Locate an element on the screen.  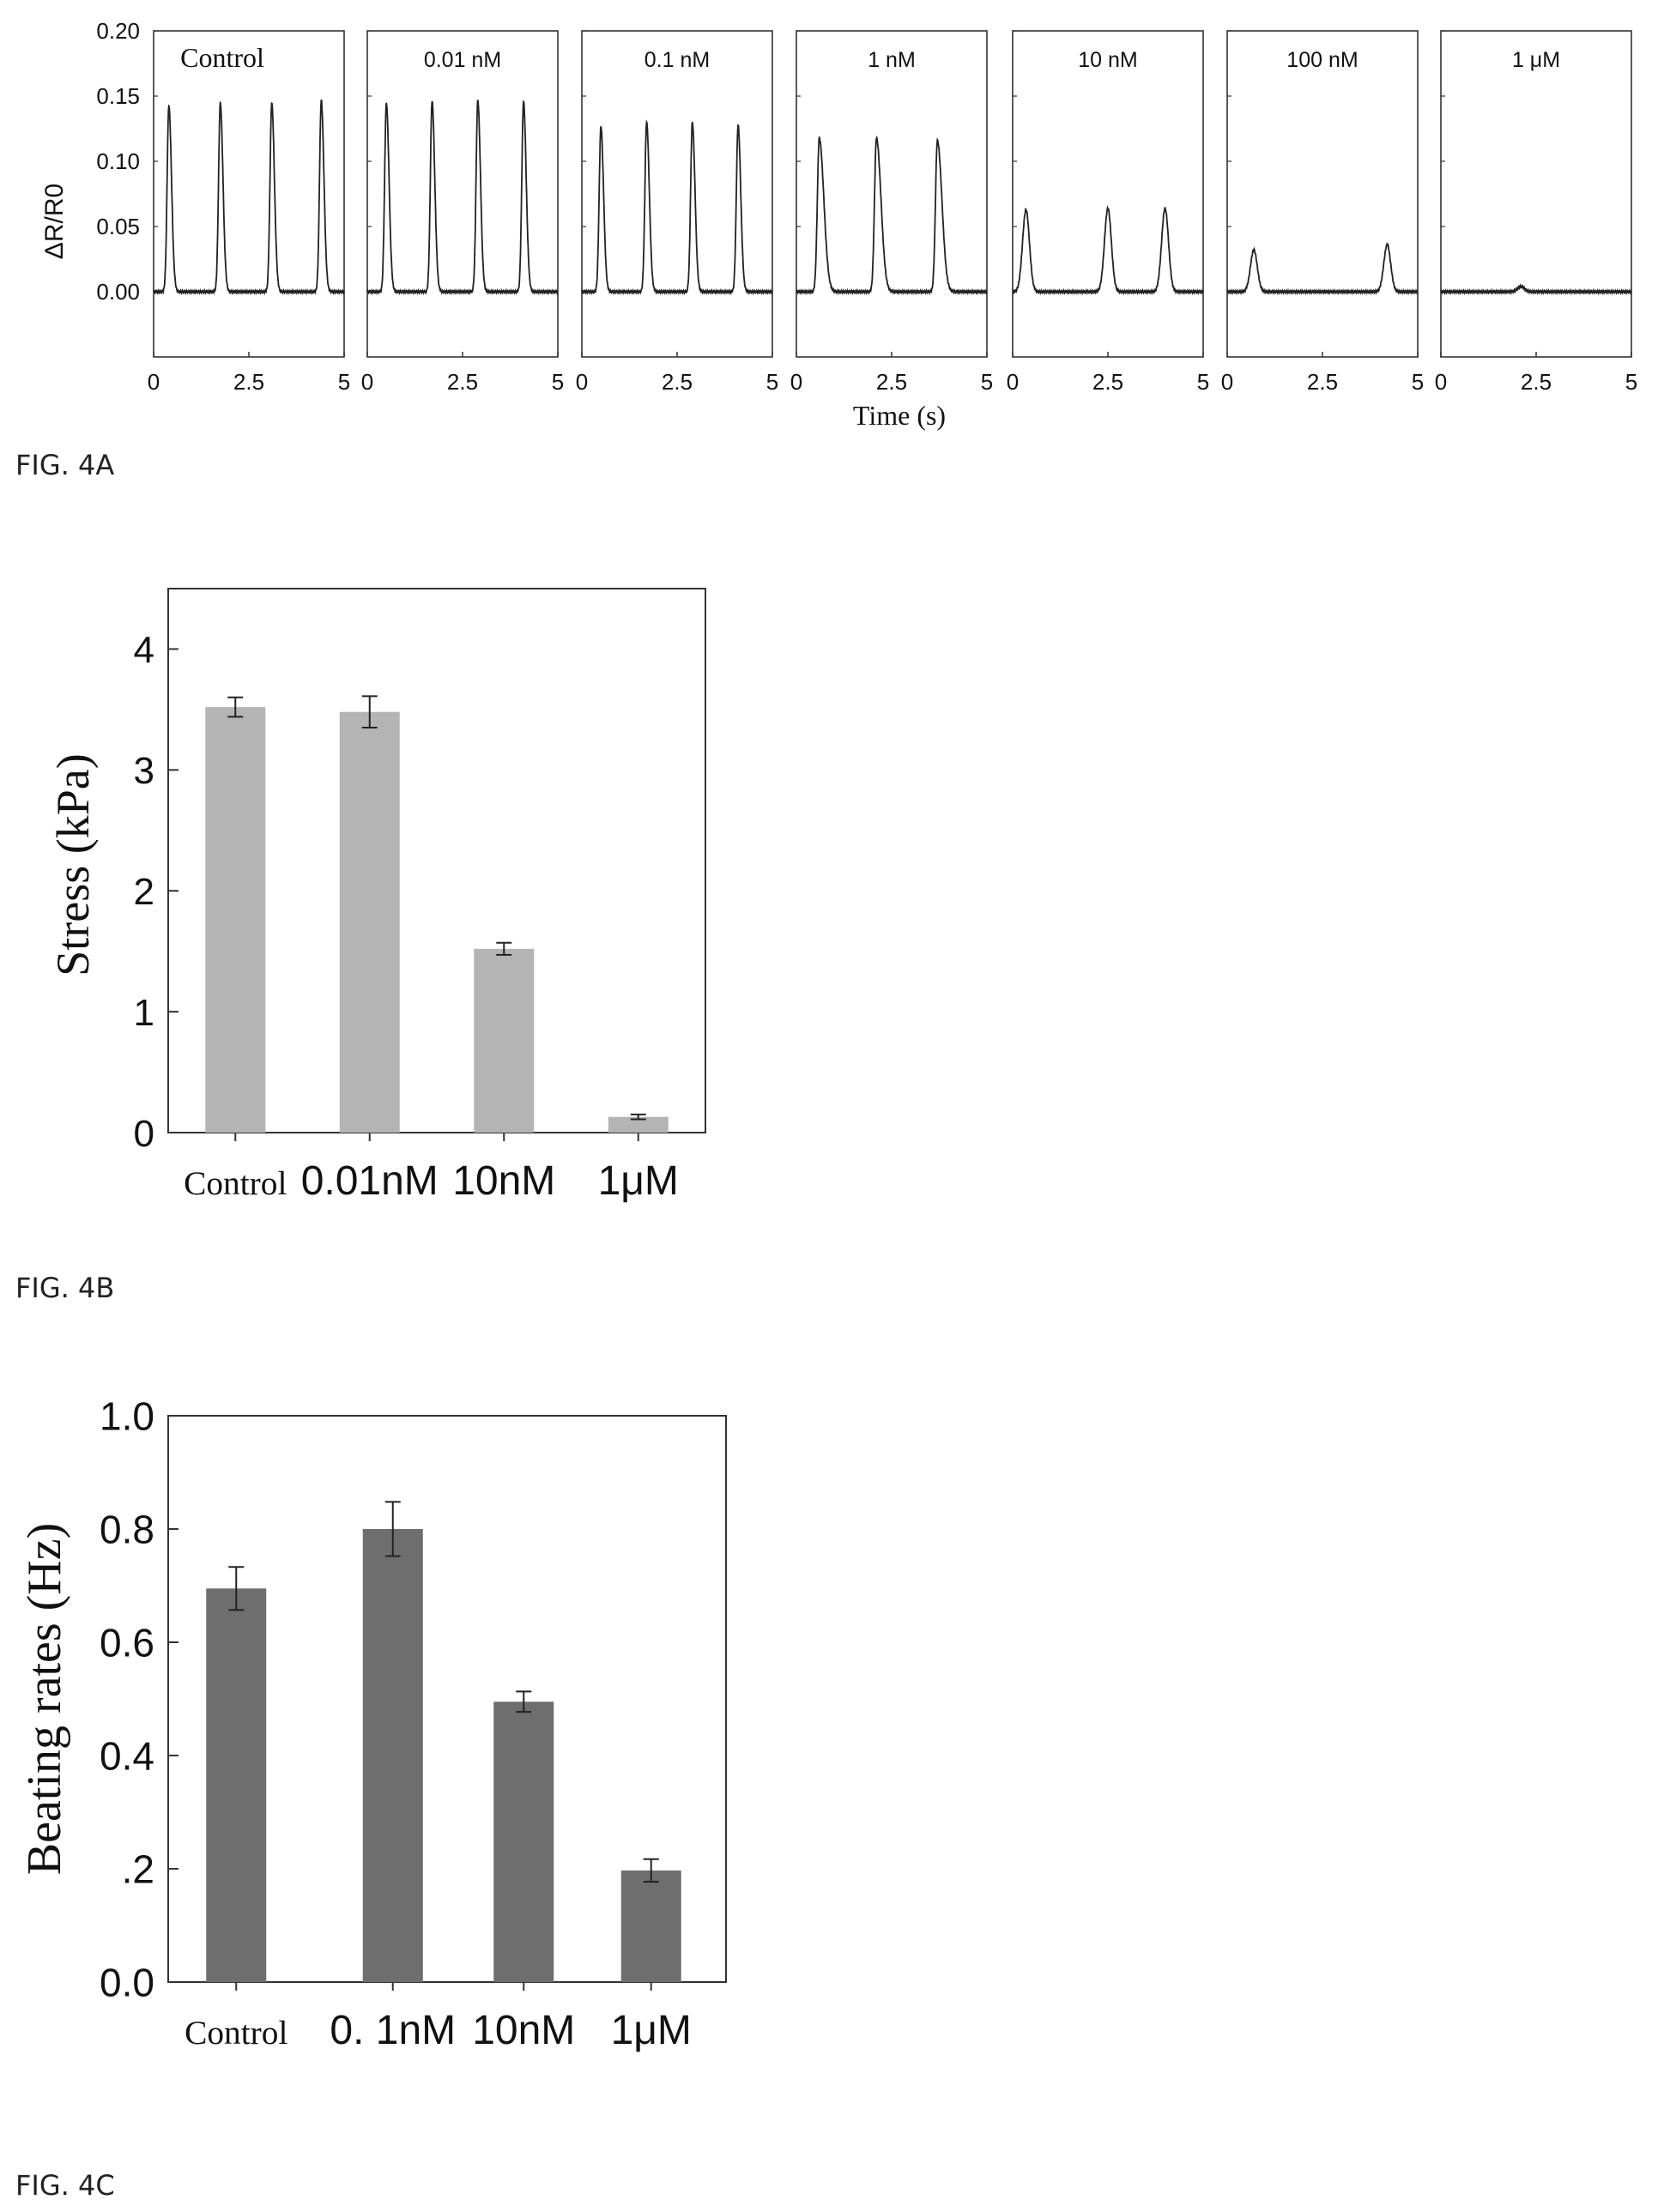
fig-4a-label: FIG. 4A is located at coordinates (64, 465).